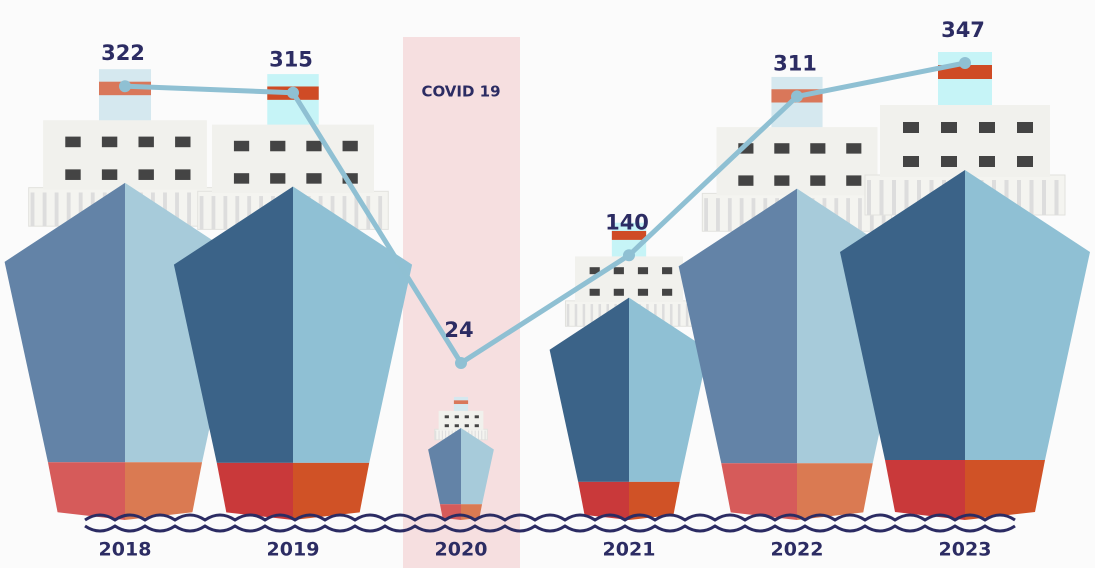 The width and height of the screenshot is (1095, 568). Describe the element at coordinates (125, 550) in the screenshot. I see `x-tick-label: 2018` at that location.